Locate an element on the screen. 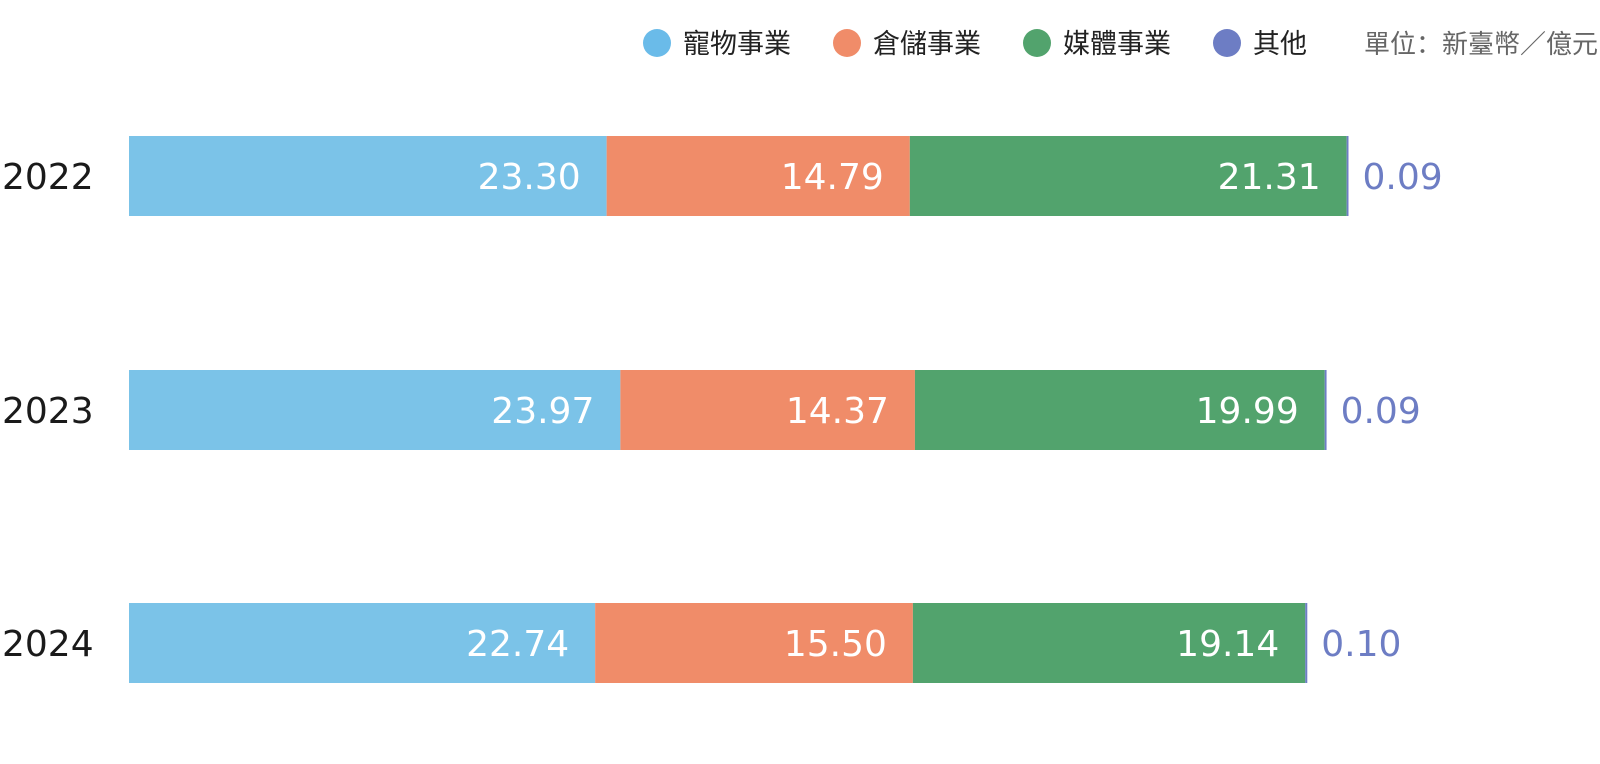 The height and width of the screenshot is (764, 1600). data-label-2023-1: 23.97 is located at coordinates (542, 411).